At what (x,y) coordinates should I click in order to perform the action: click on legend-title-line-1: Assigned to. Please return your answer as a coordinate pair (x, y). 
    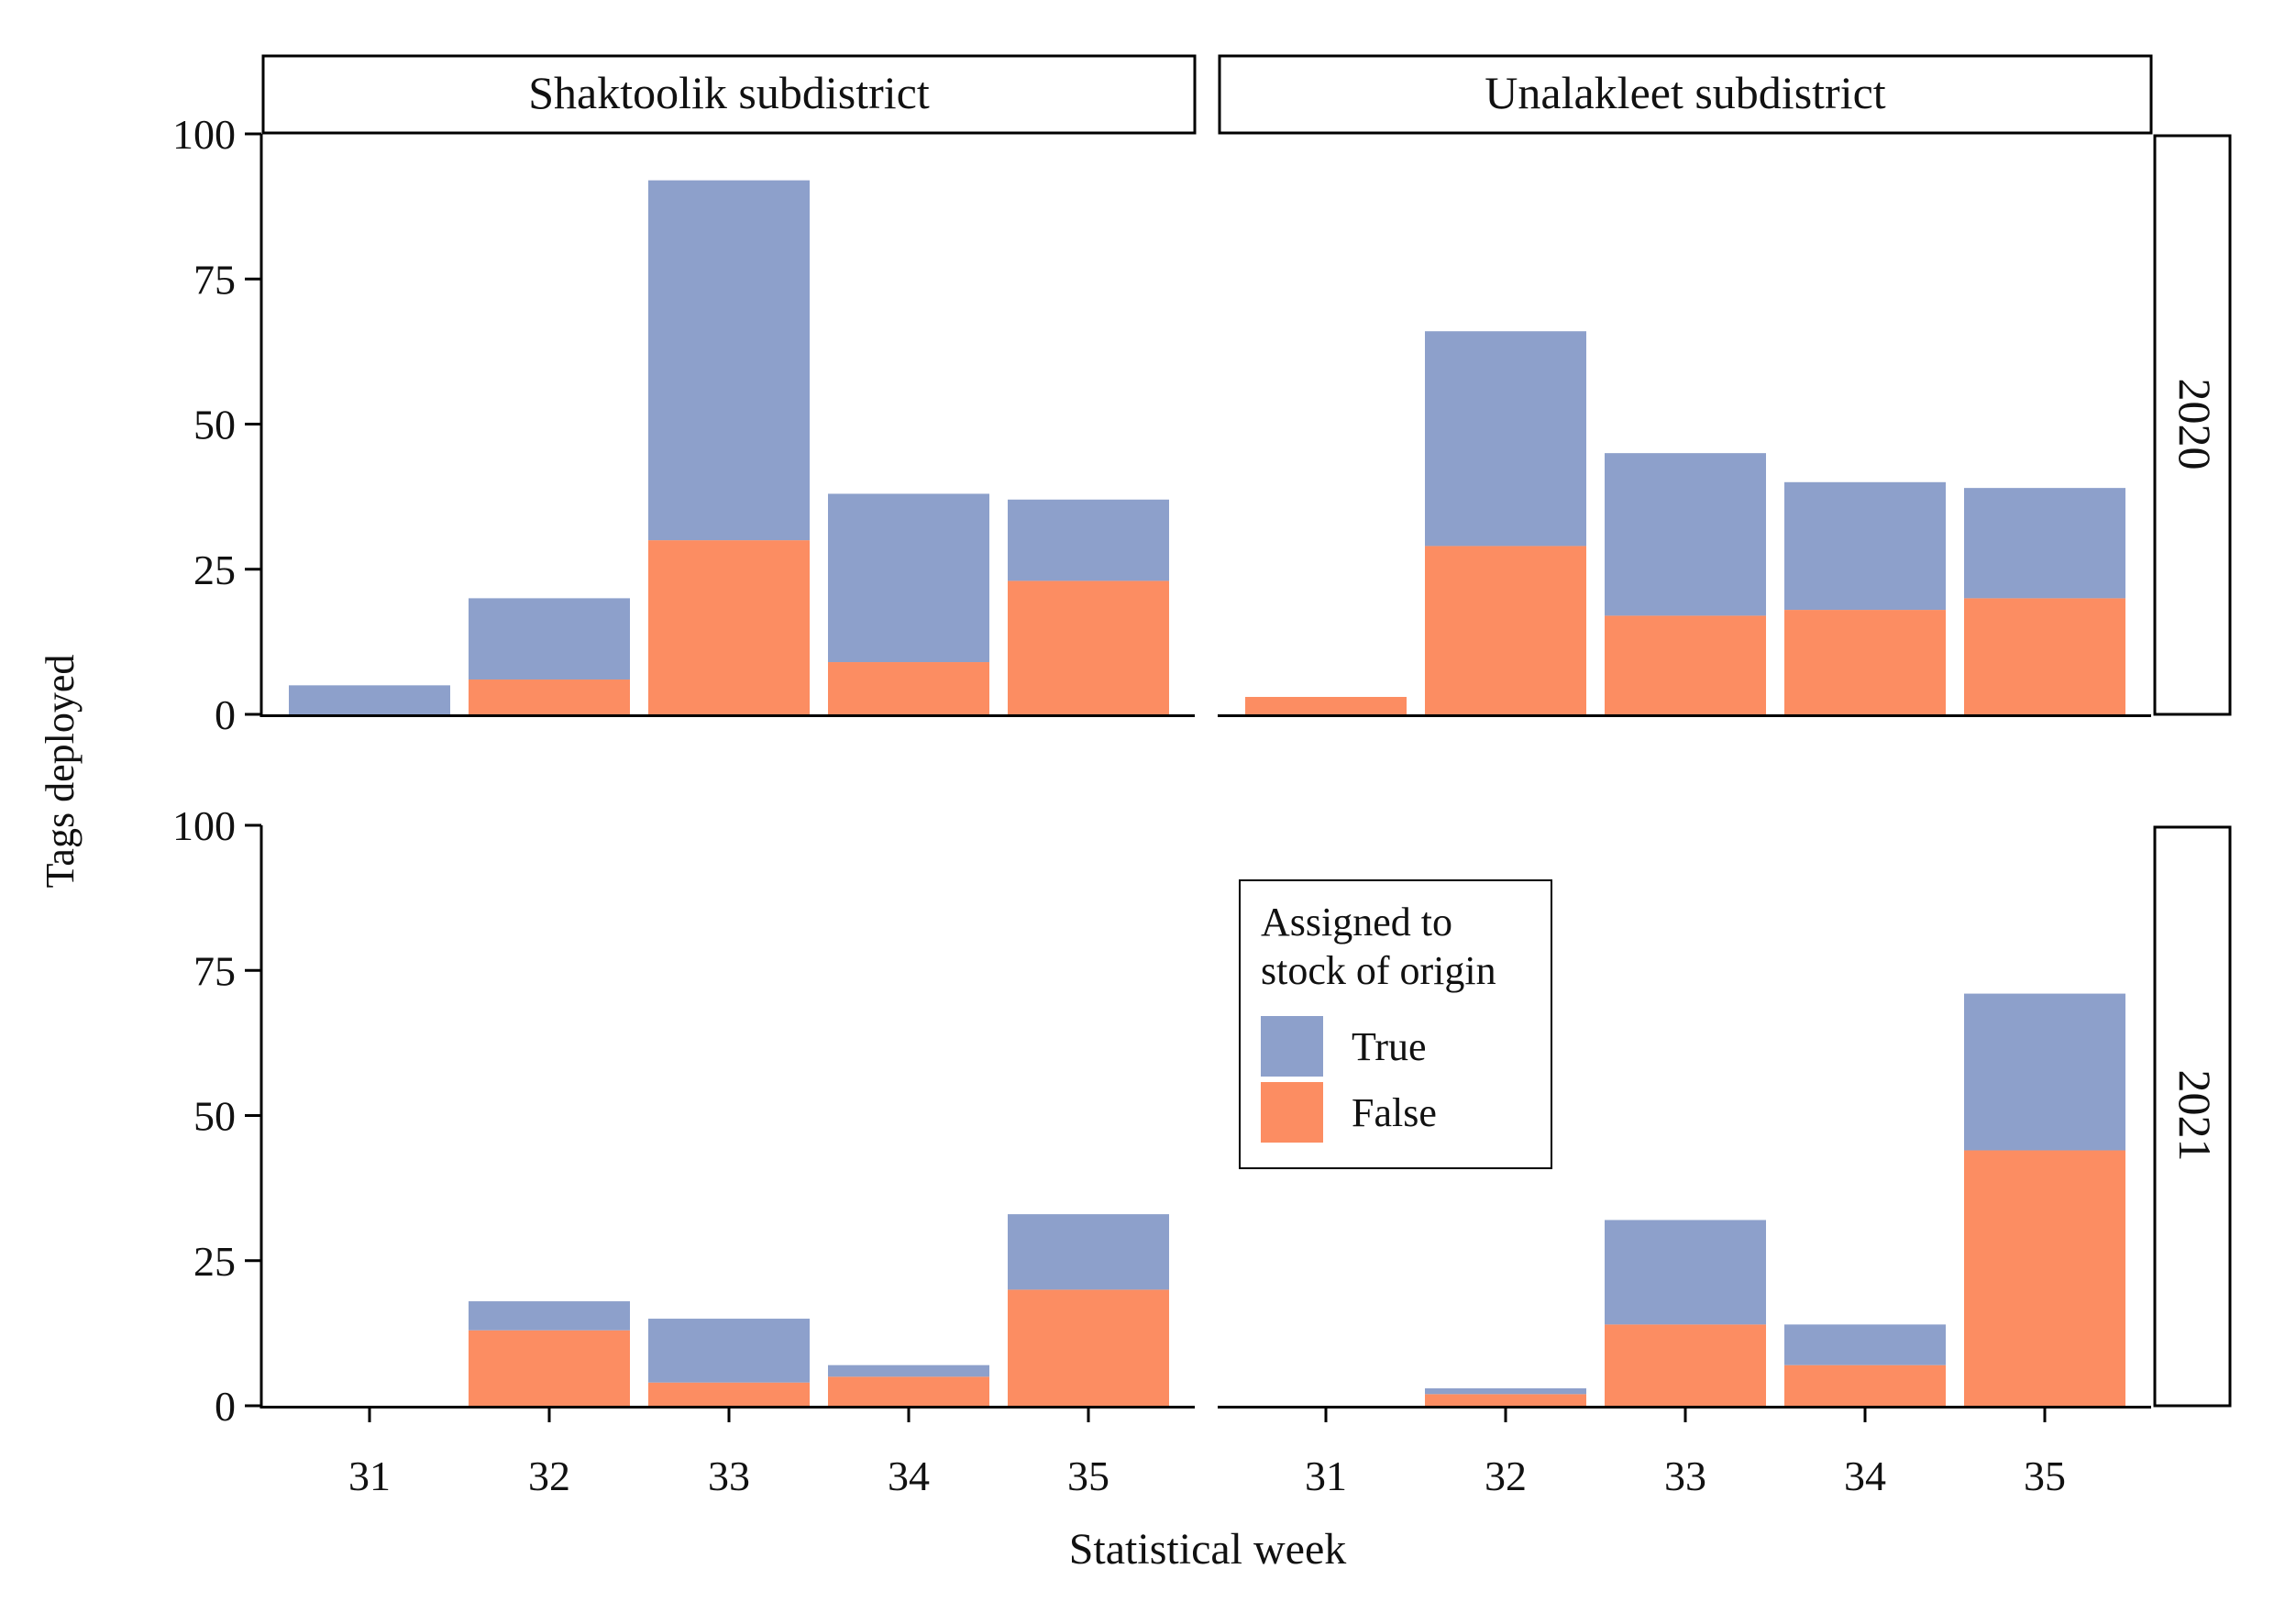
    Looking at the image, I should click on (1356, 922).